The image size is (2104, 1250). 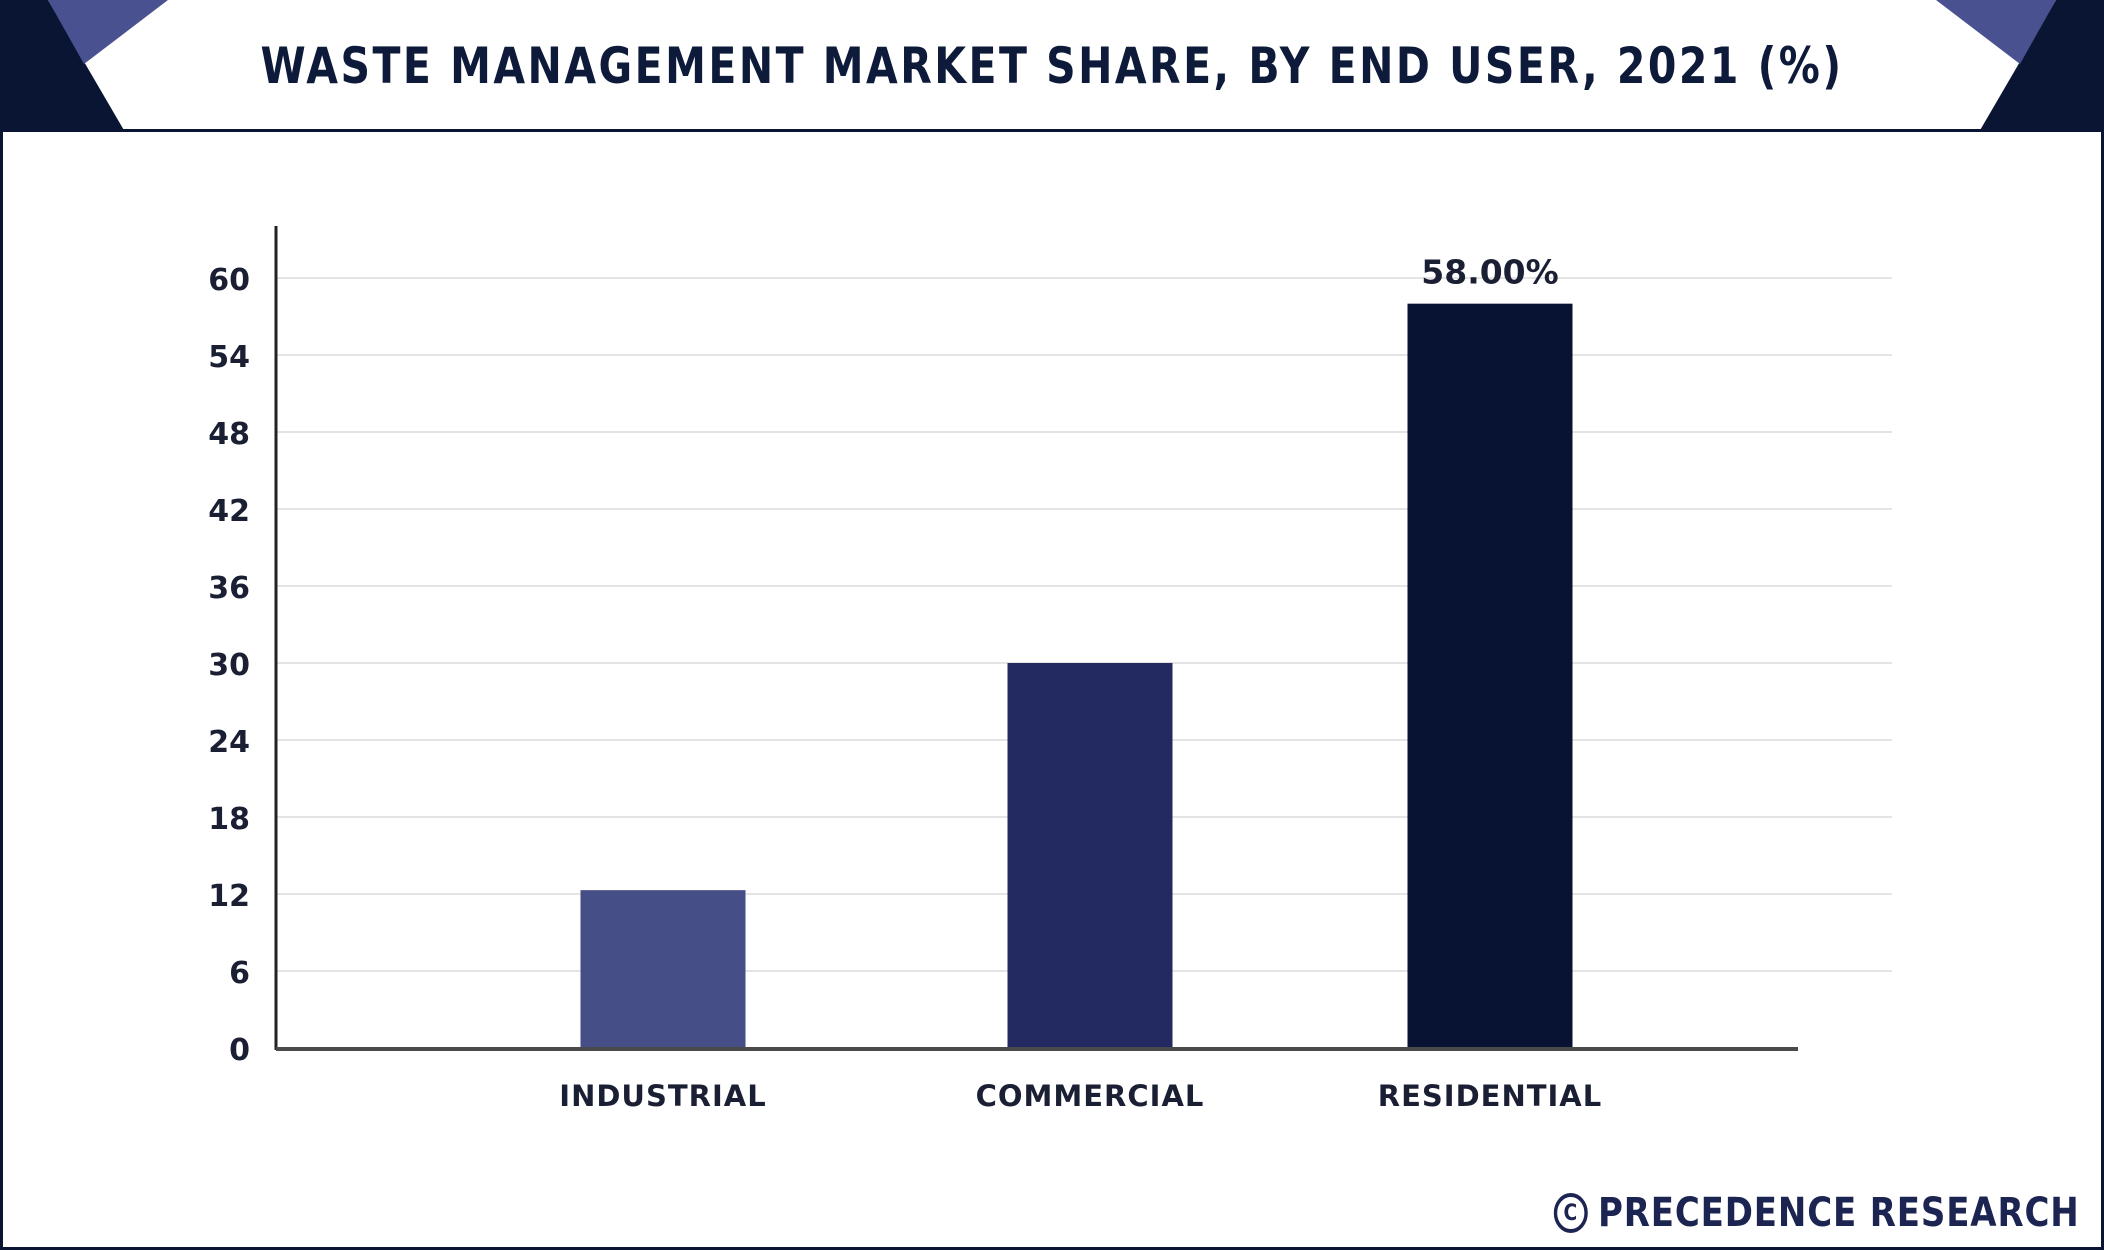 I want to click on y-tick-label: 60, so click(x=229, y=280).